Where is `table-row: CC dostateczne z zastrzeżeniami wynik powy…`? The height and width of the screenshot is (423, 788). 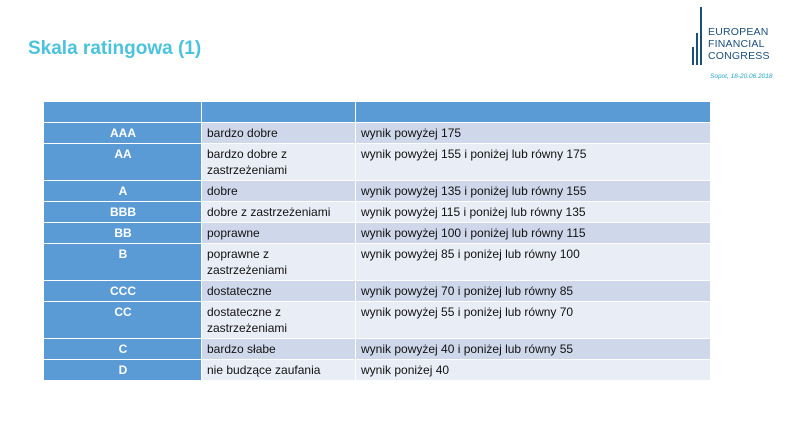
table-row: CC dostateczne z zastrzeżeniami wynik powy… is located at coordinates (377, 320).